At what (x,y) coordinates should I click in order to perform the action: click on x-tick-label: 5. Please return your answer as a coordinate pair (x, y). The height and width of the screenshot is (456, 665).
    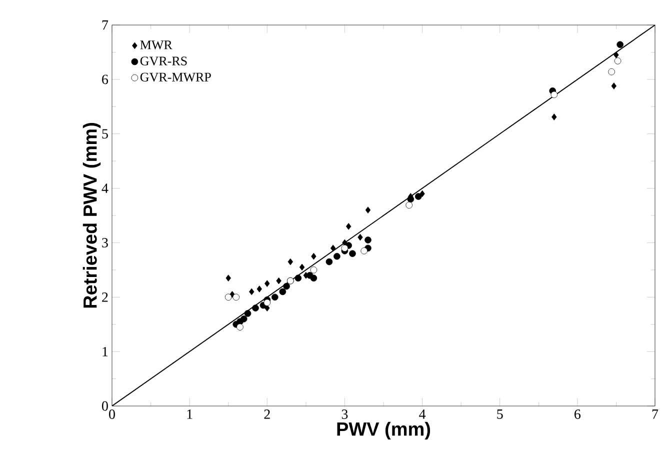
    Looking at the image, I should click on (500, 414).